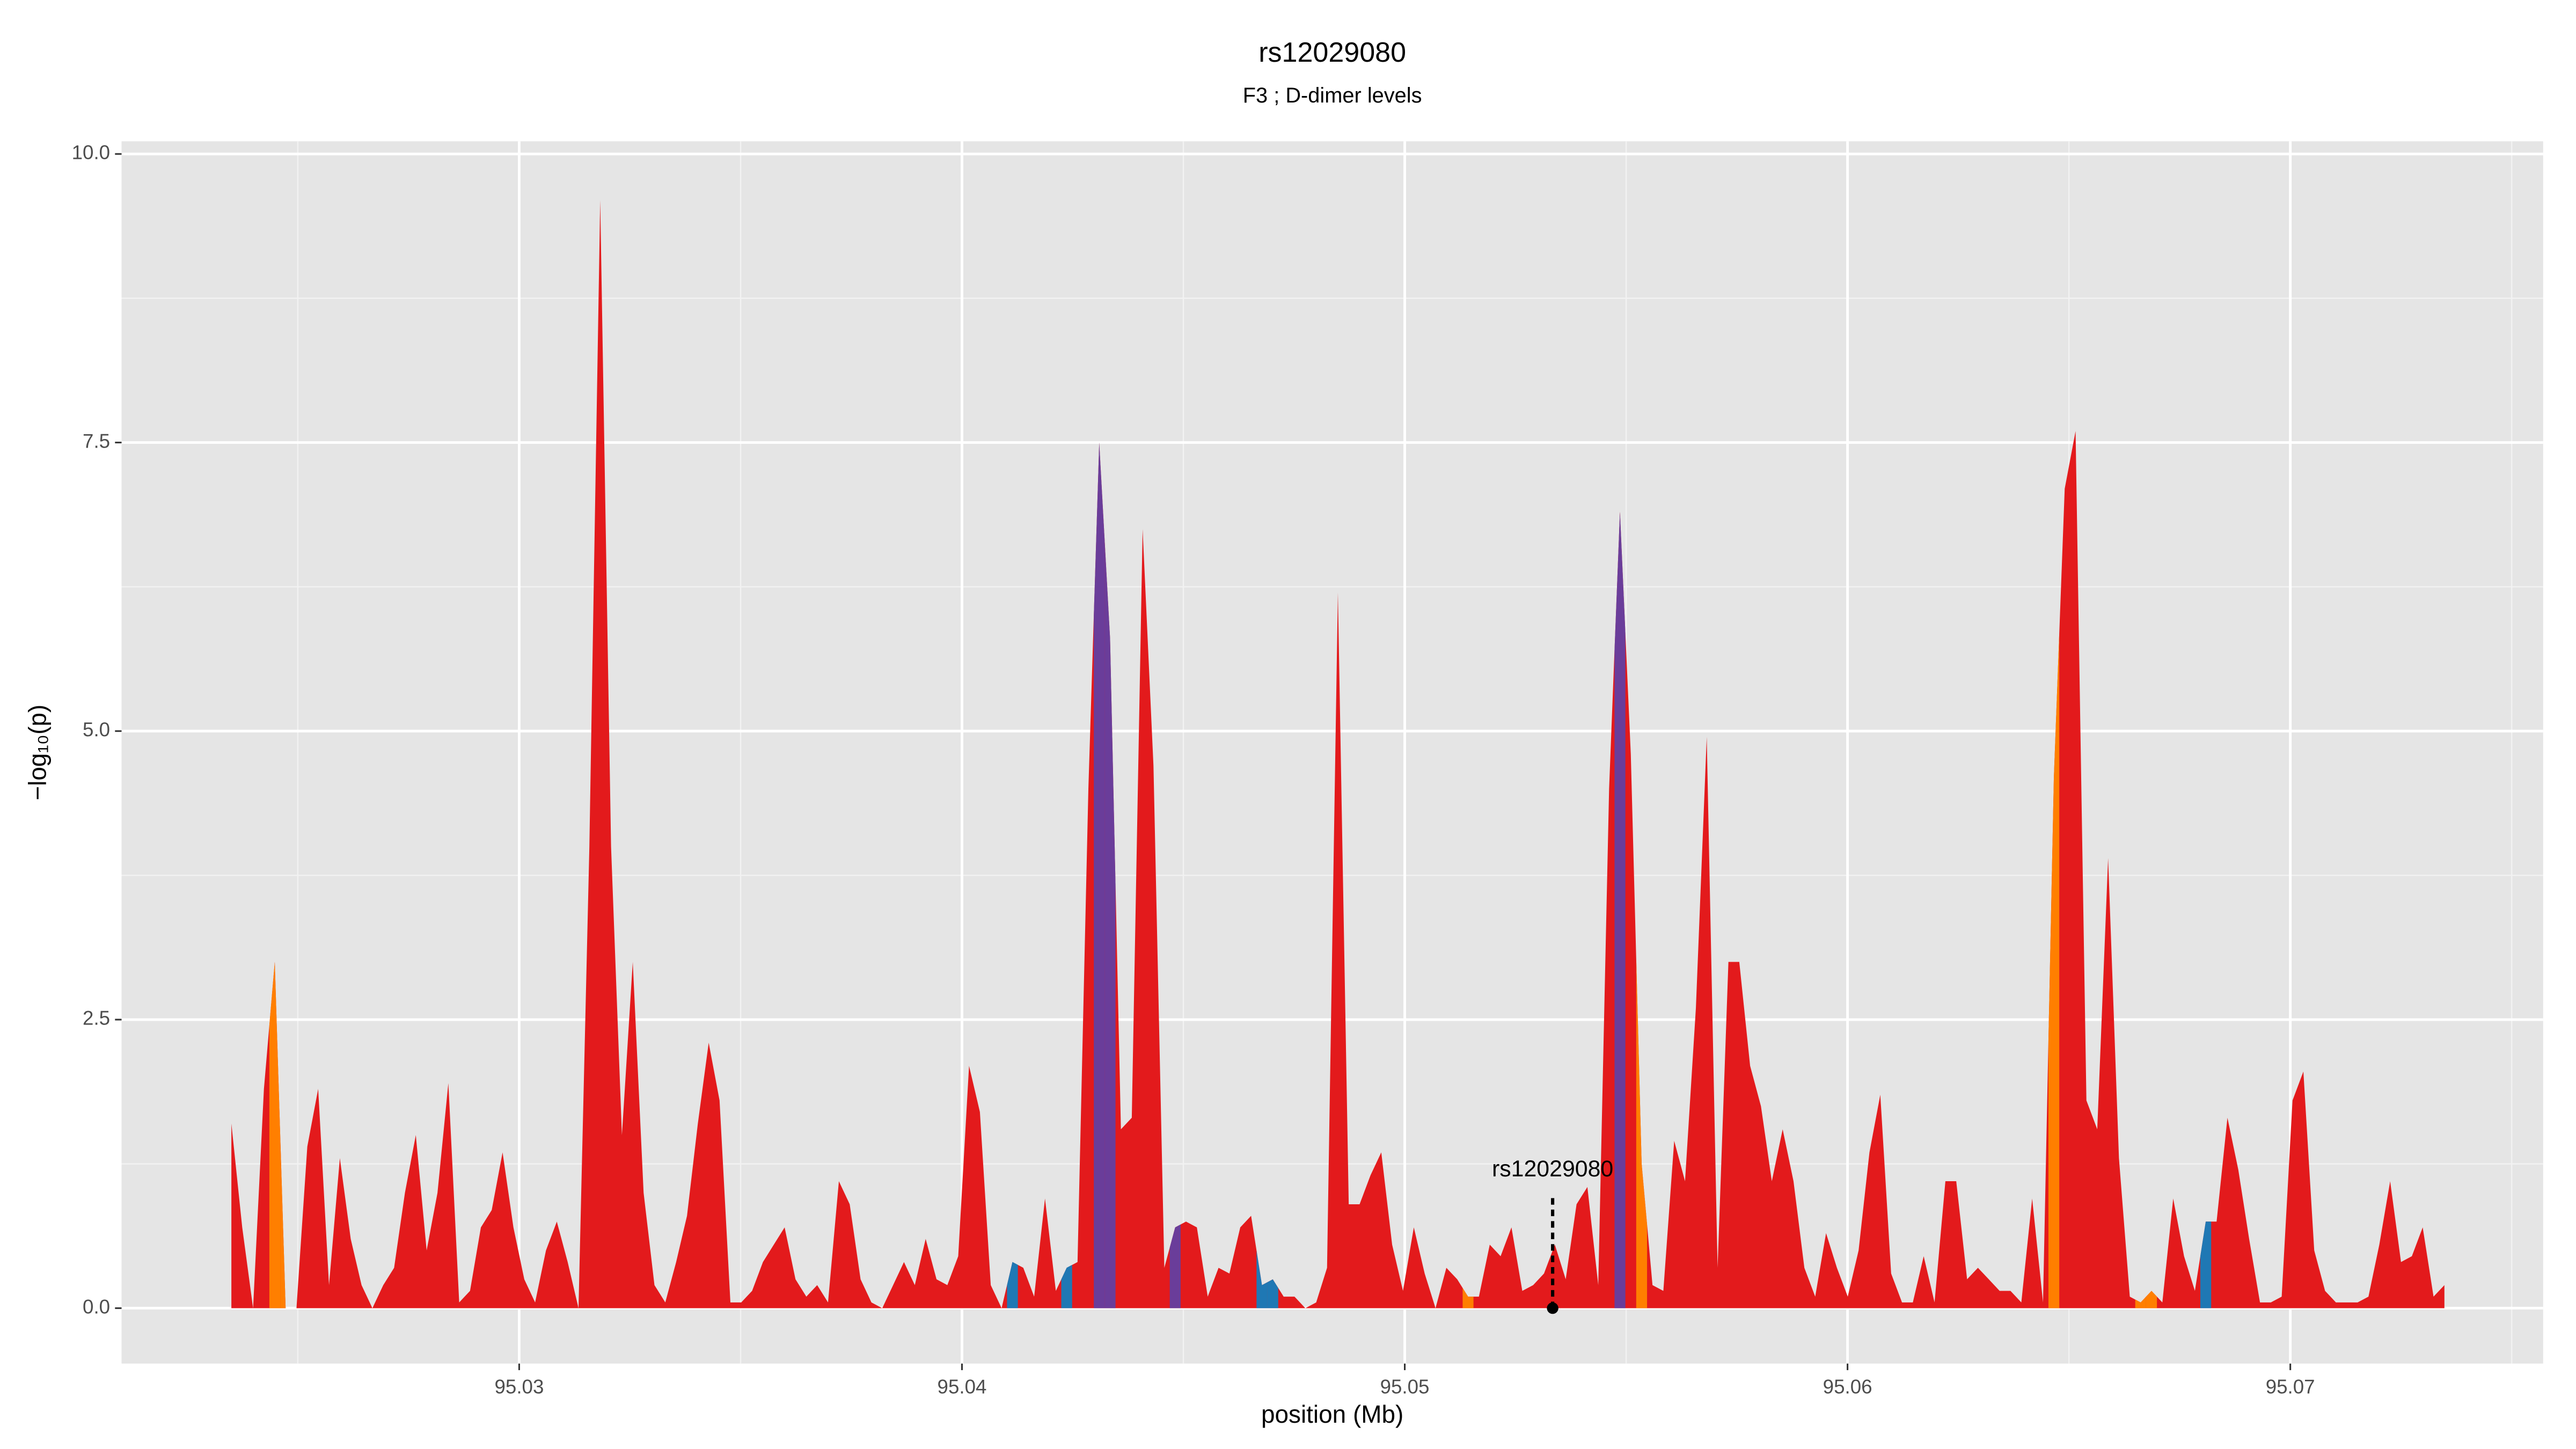 This screenshot has height=1449, width=2576. I want to click on y-tick-label: 10.0, so click(91, 153).